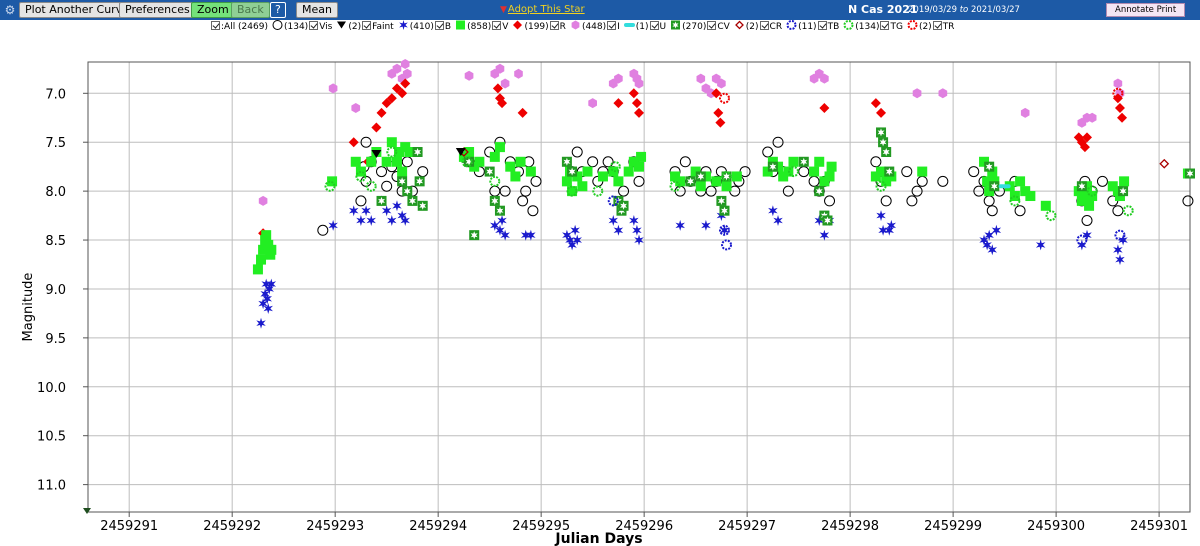 The width and height of the screenshot is (1200, 546). Describe the element at coordinates (930, 26) in the screenshot. I see `legend-item-tr: (2) TR` at that location.